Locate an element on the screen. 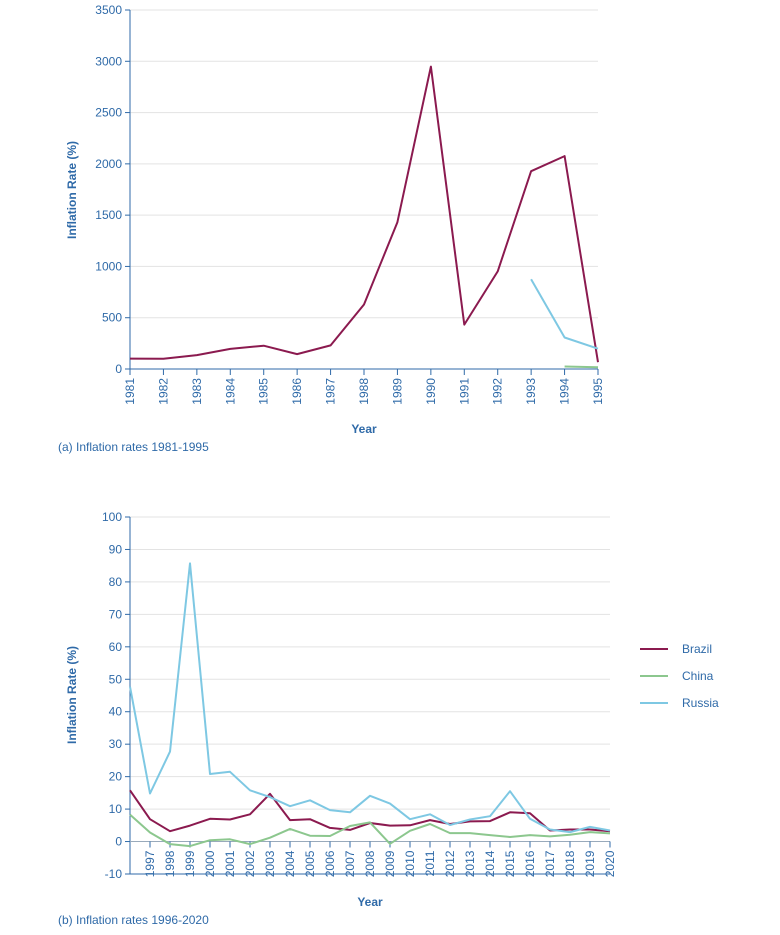 This screenshot has width=780, height=935. x-tick-label: 1991 is located at coordinates (464, 391).